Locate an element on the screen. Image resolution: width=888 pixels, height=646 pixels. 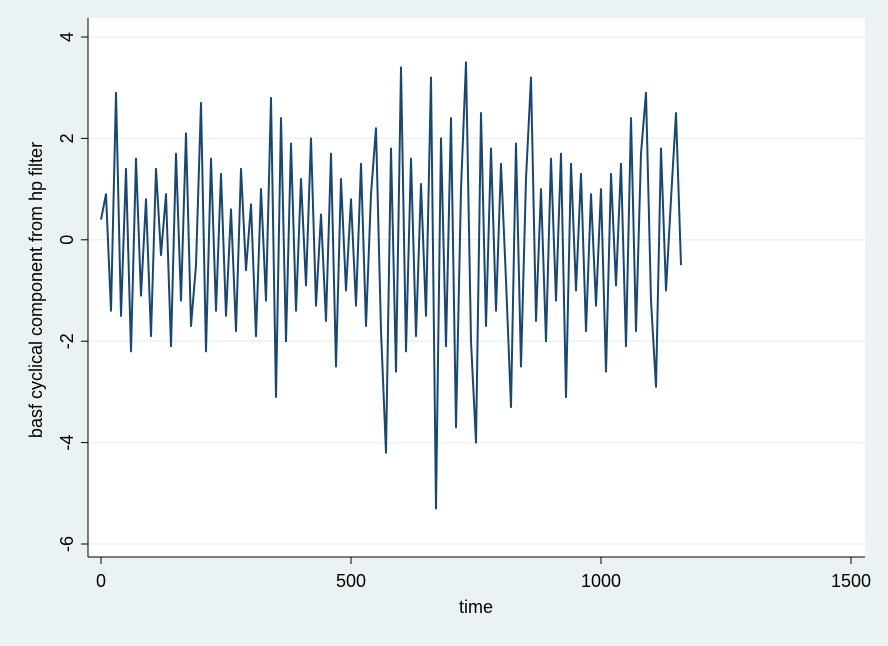
x-tick-label: 1000 is located at coordinates (601, 581).